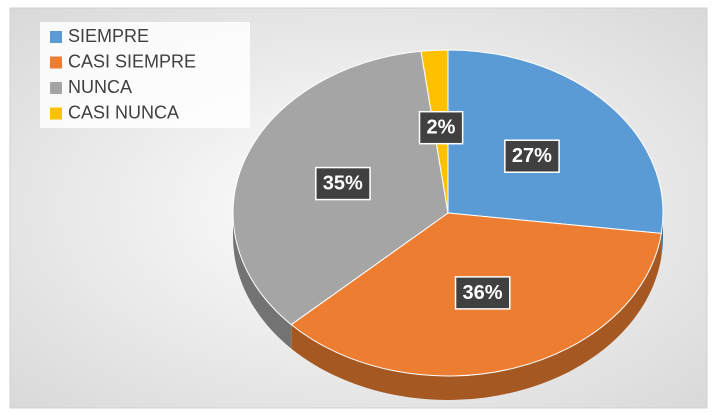 The image size is (717, 415). What do you see at coordinates (262, 281) in the screenshot?
I see `pie-slice-side` at bounding box center [262, 281].